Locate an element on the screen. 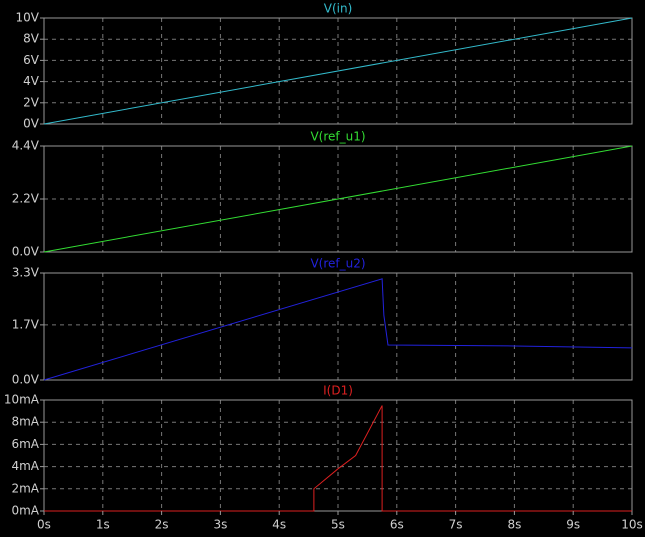  y-tick-label: 0V is located at coordinates (31, 124).